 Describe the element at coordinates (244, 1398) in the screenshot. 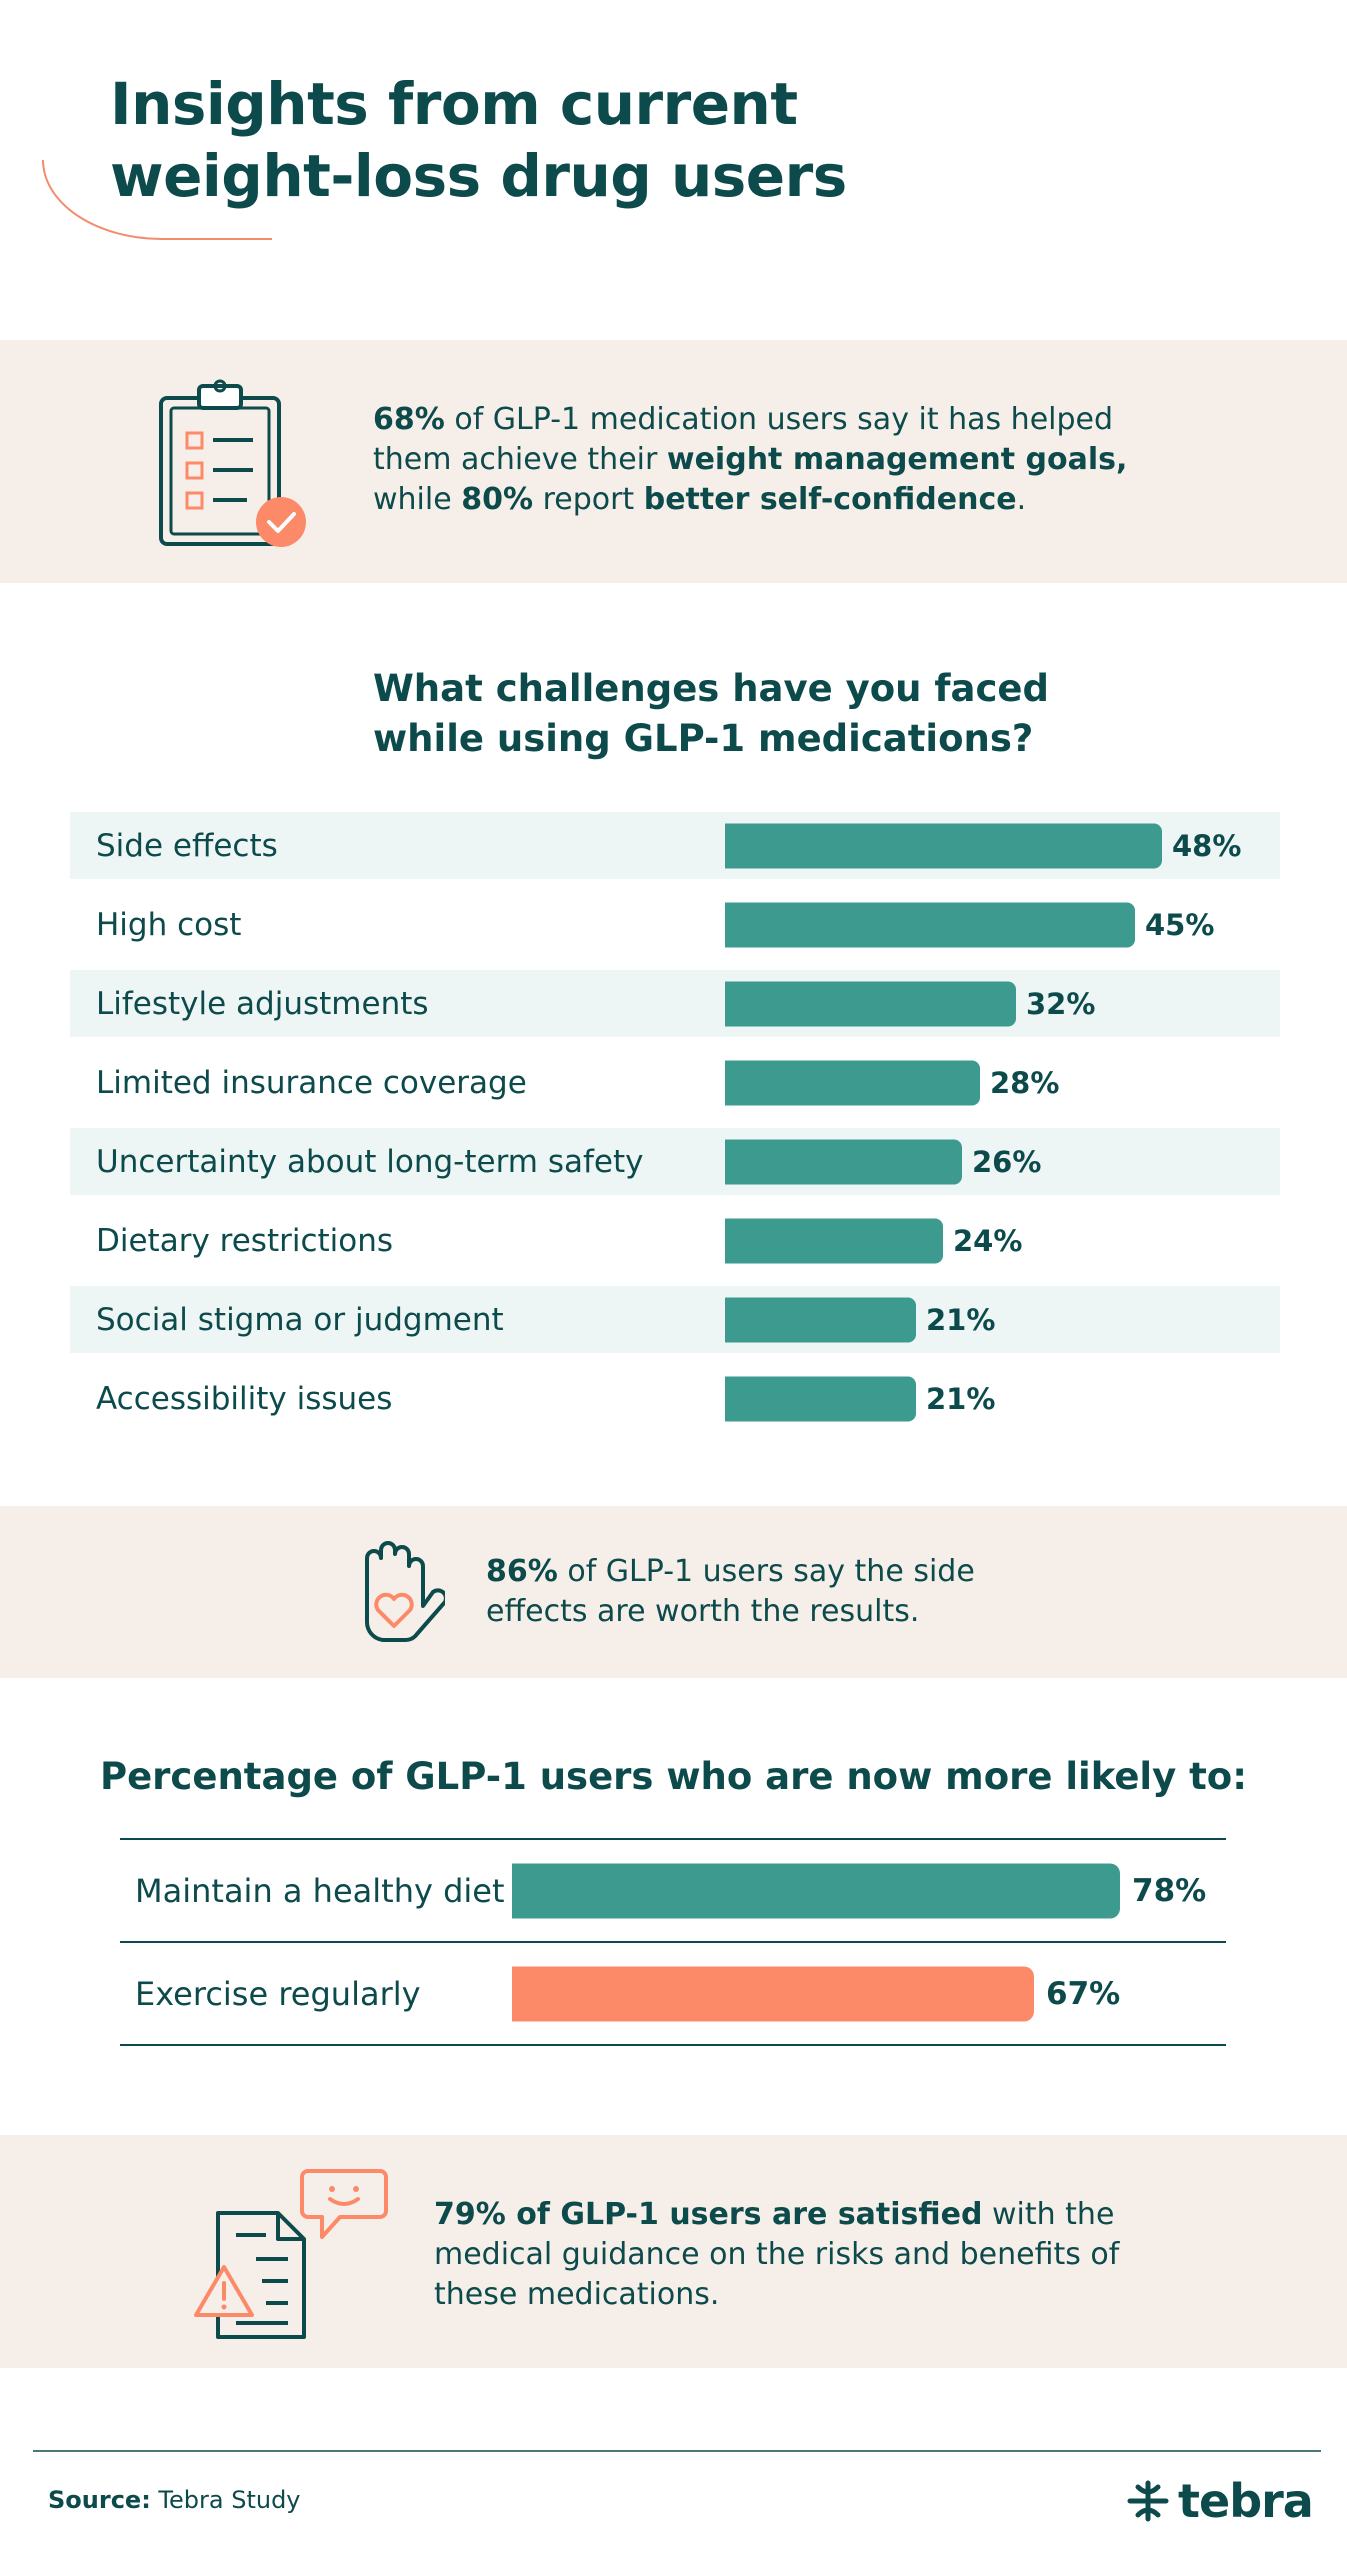

I see `category-label: Accessibility issues` at that location.